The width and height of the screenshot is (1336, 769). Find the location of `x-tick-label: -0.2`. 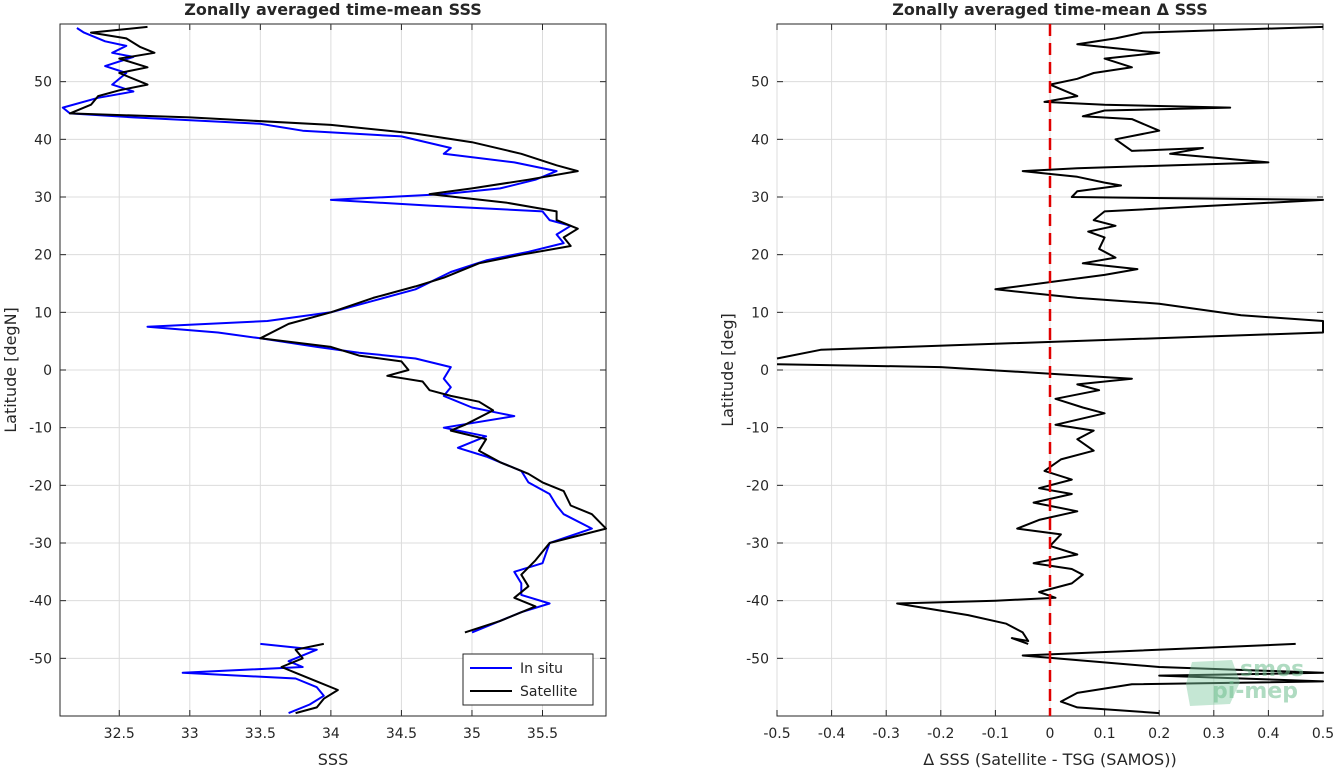

x-tick-label: -0.2 is located at coordinates (940, 734).